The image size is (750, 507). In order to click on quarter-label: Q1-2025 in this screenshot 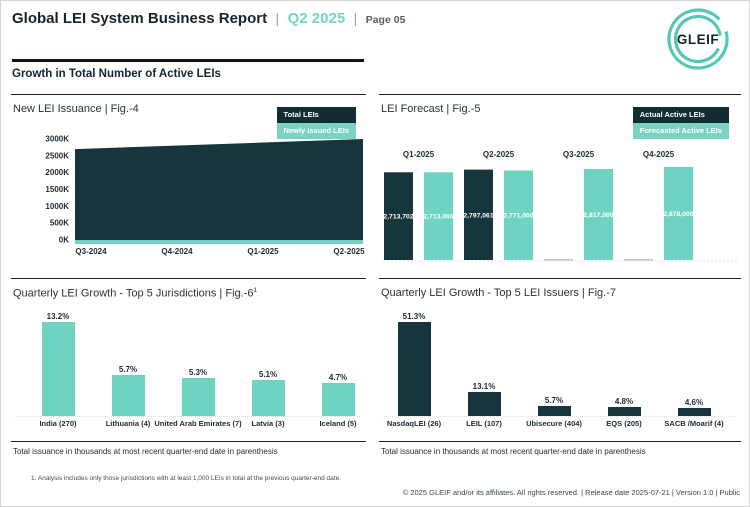, I will do `click(419, 154)`.